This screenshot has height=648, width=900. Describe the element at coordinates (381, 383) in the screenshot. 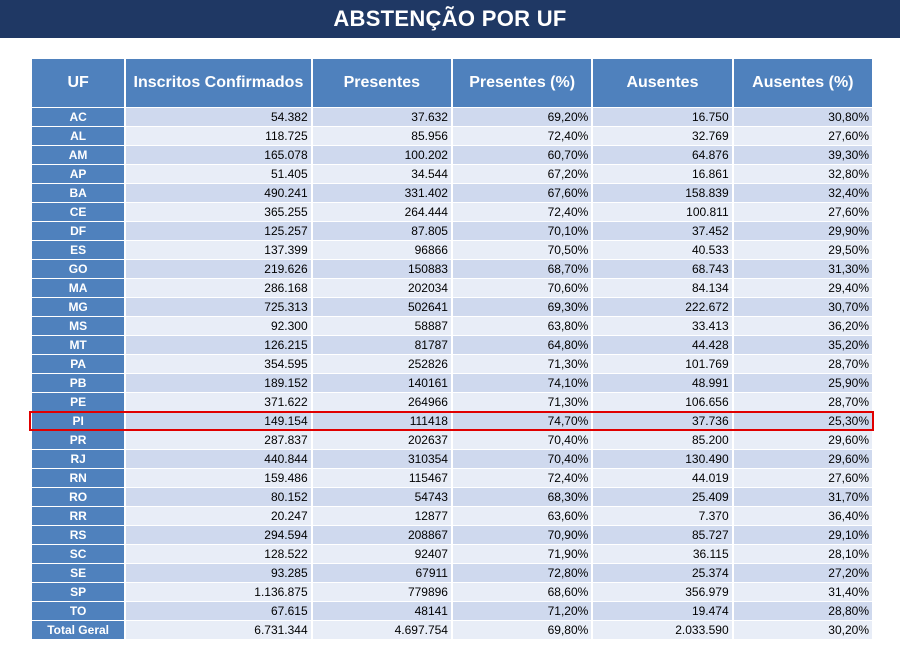

I see `presentes-cell: 140161` at that location.